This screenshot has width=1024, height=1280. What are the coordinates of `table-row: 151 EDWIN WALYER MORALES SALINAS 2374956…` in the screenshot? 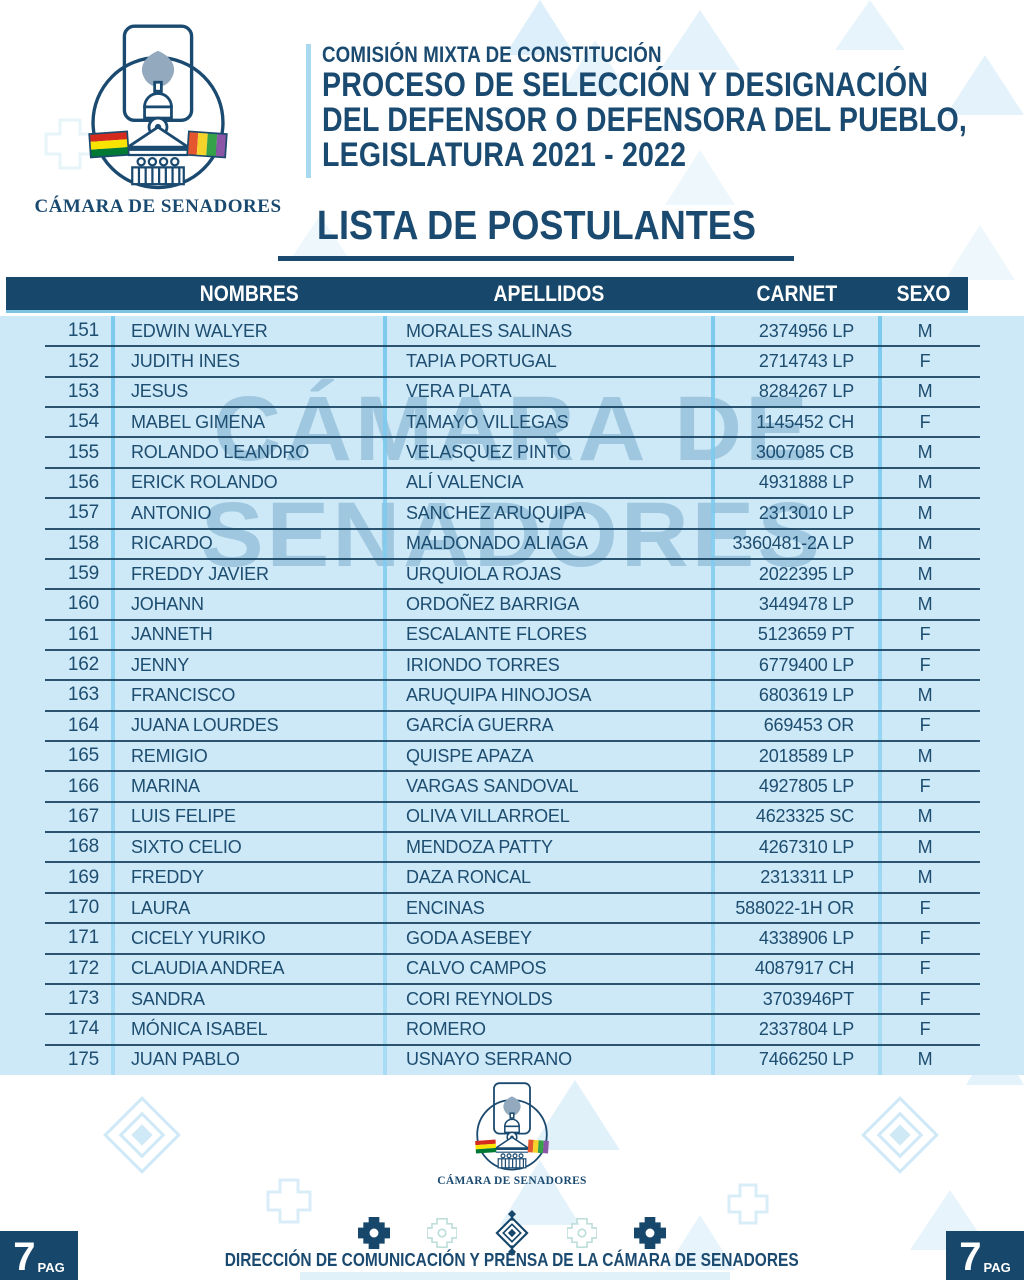 It's located at (512, 332).